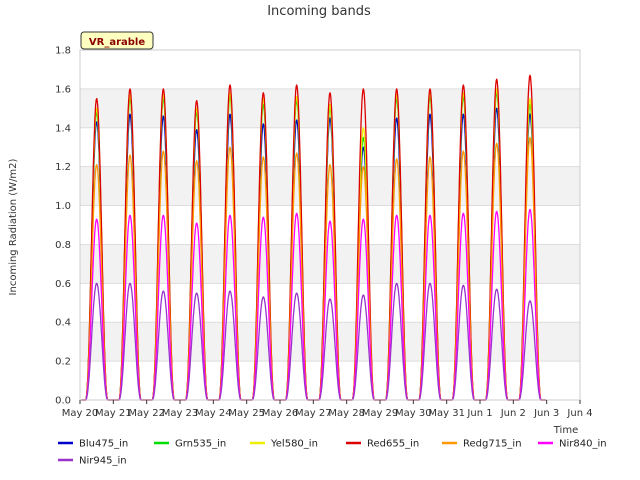 This screenshot has width=640, height=480. What do you see at coordinates (479, 413) in the screenshot?
I see `x-tick-label: Jun 1` at bounding box center [479, 413].